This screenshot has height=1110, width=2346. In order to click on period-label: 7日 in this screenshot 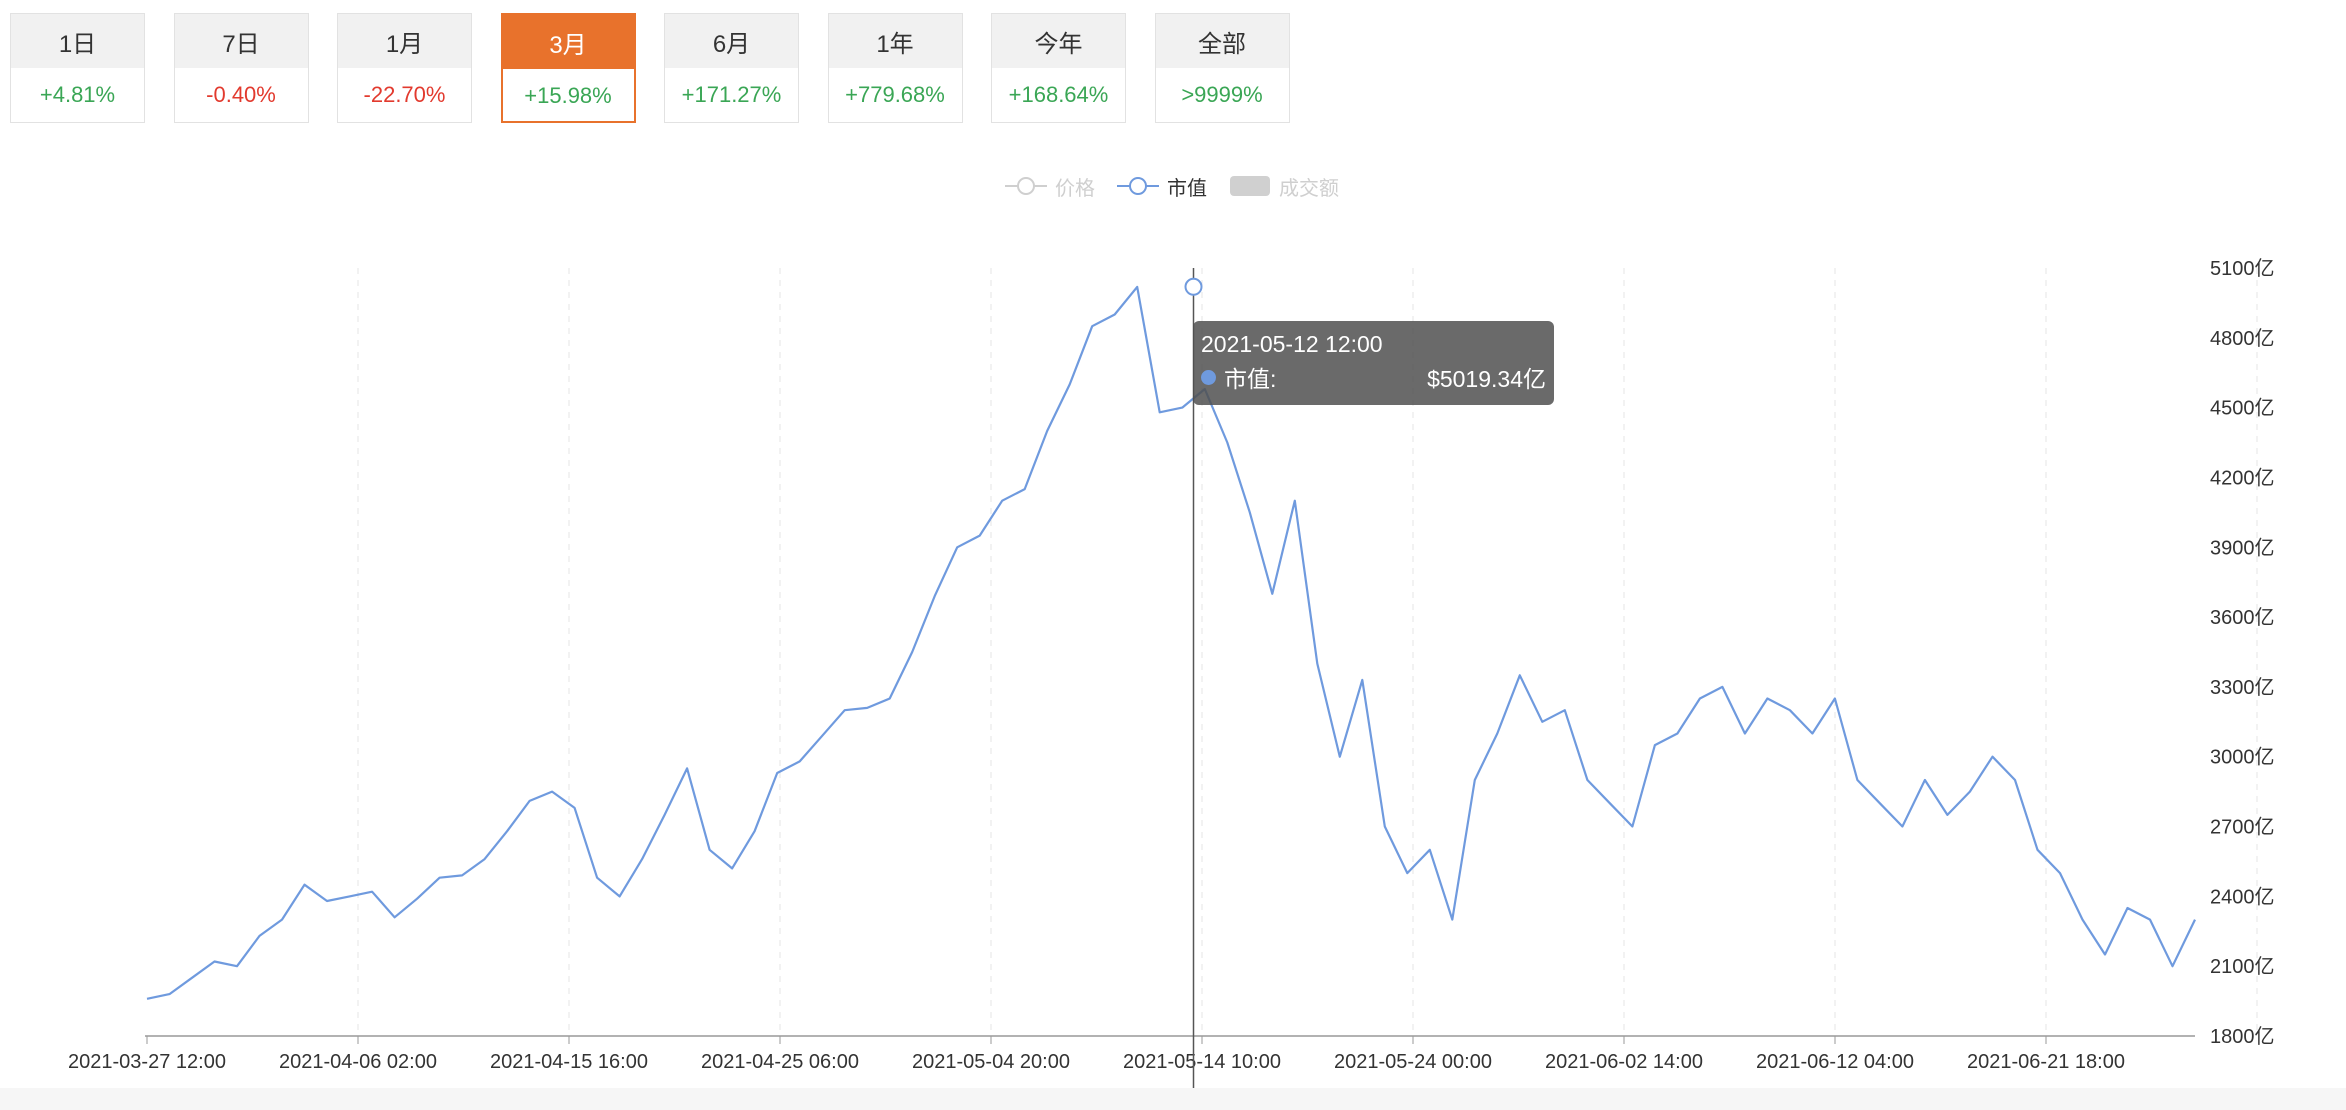, I will do `click(241, 41)`.